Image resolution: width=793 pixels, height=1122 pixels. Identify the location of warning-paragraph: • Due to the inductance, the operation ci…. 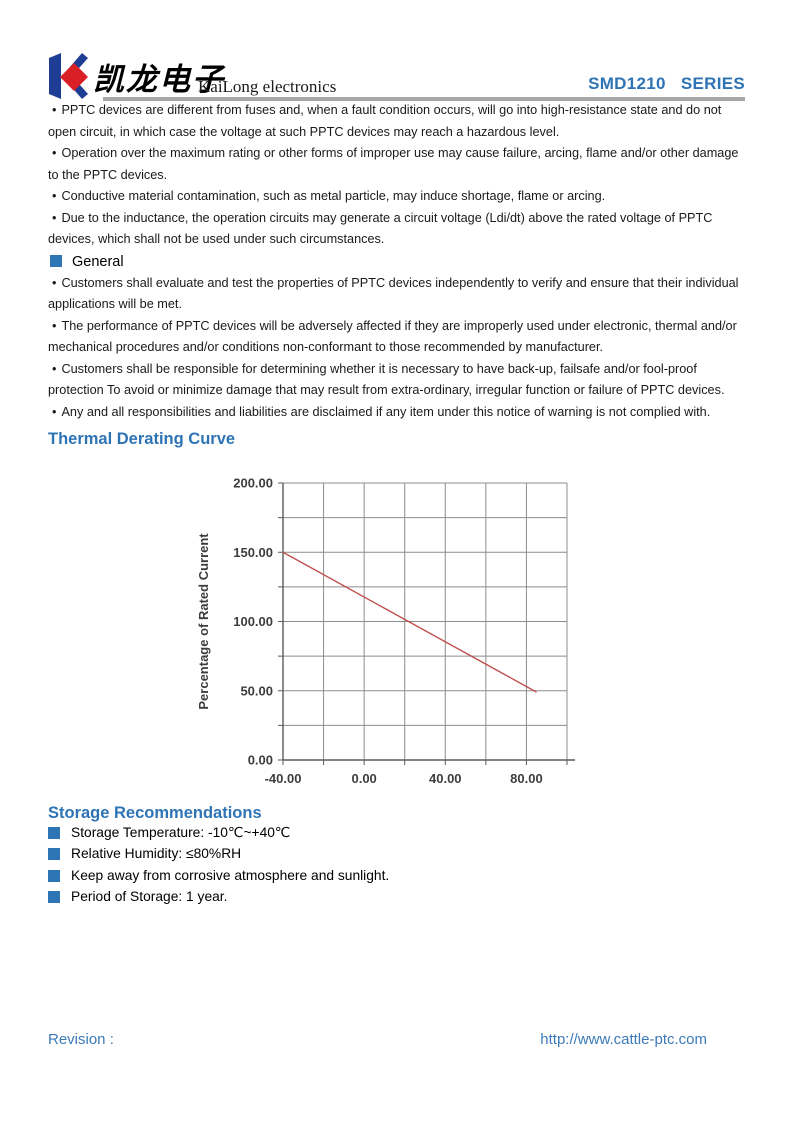
(399, 229).